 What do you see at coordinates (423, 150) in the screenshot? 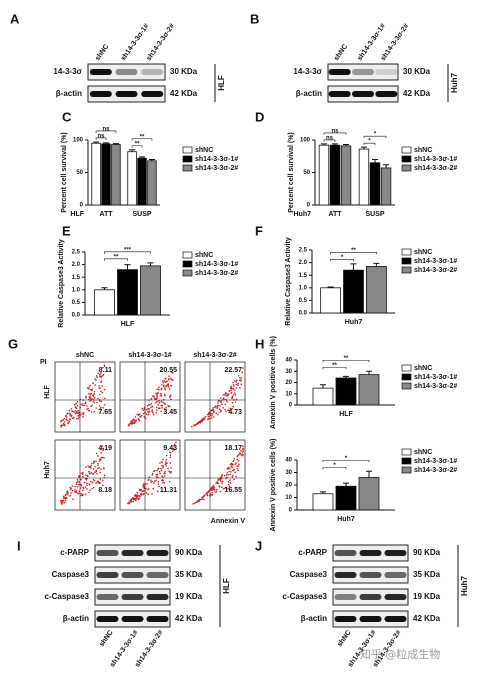
I see `legend-label: shNC` at bounding box center [423, 150].